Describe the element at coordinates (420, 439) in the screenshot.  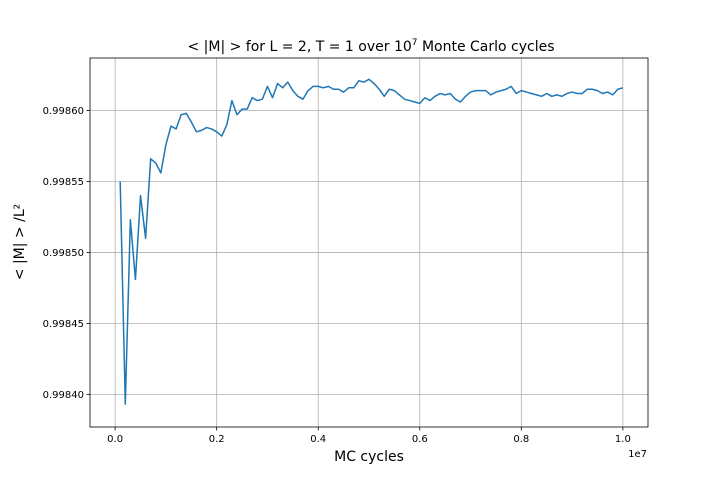
I see `x-tick-label: 0.6` at that location.